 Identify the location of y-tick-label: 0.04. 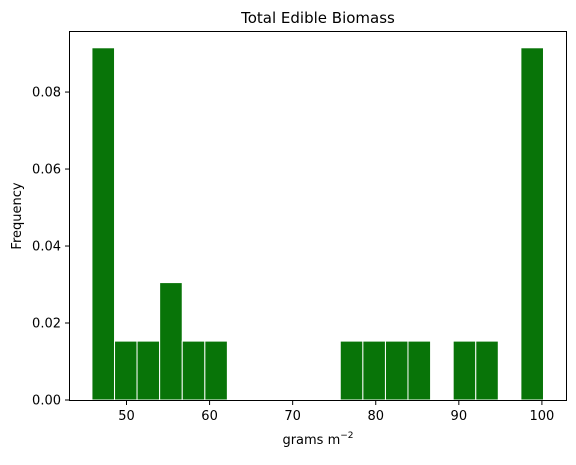
(46, 247).